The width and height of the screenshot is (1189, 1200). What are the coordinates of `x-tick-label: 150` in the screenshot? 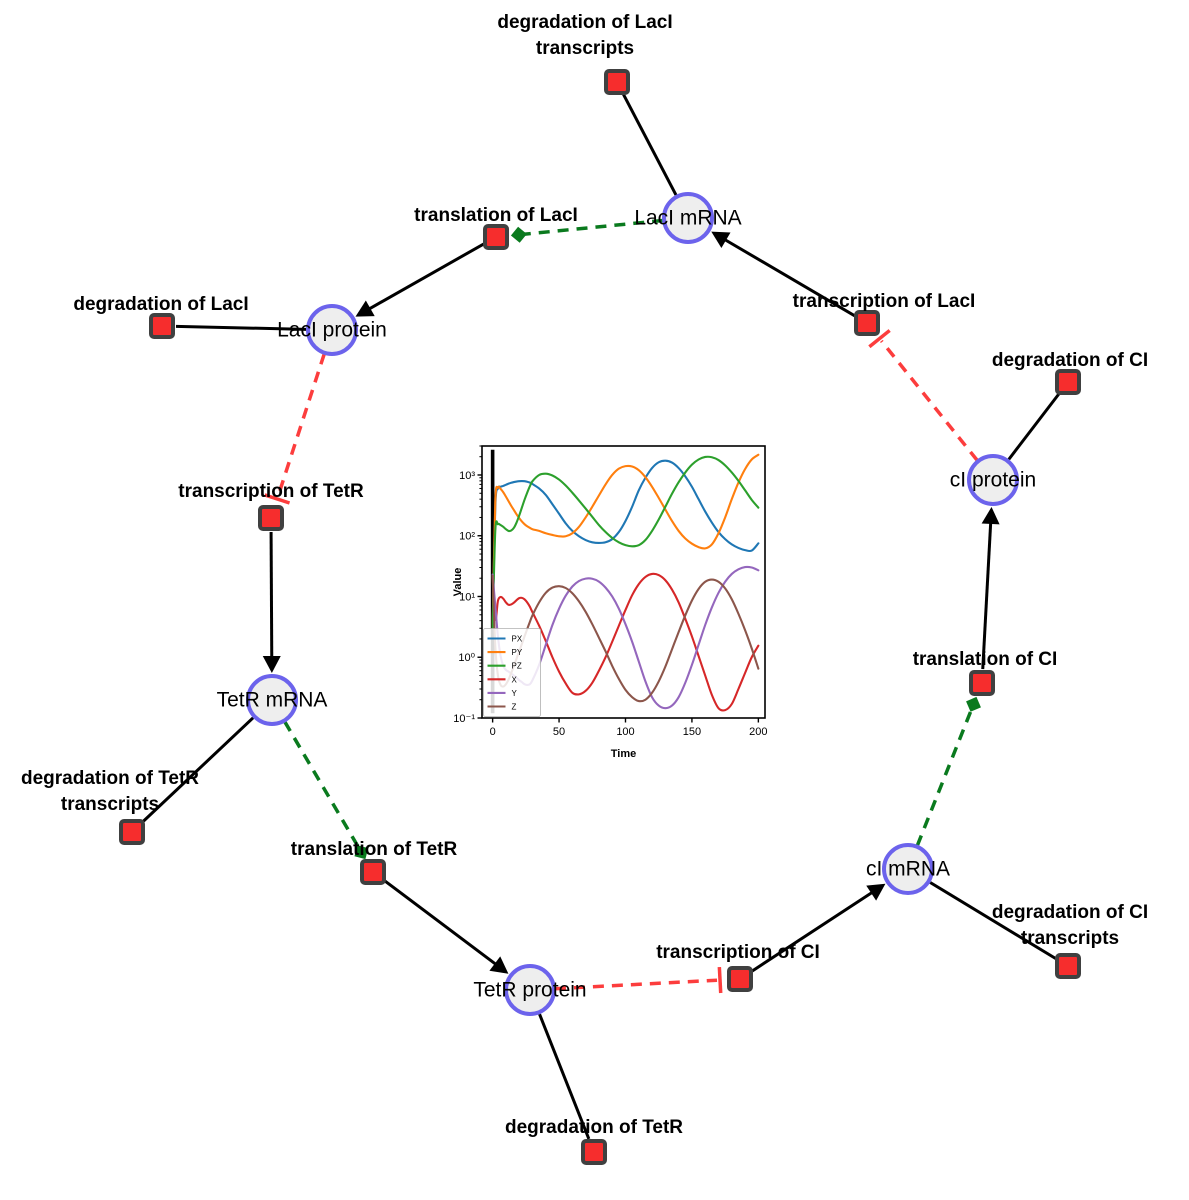 It's located at (692, 732).